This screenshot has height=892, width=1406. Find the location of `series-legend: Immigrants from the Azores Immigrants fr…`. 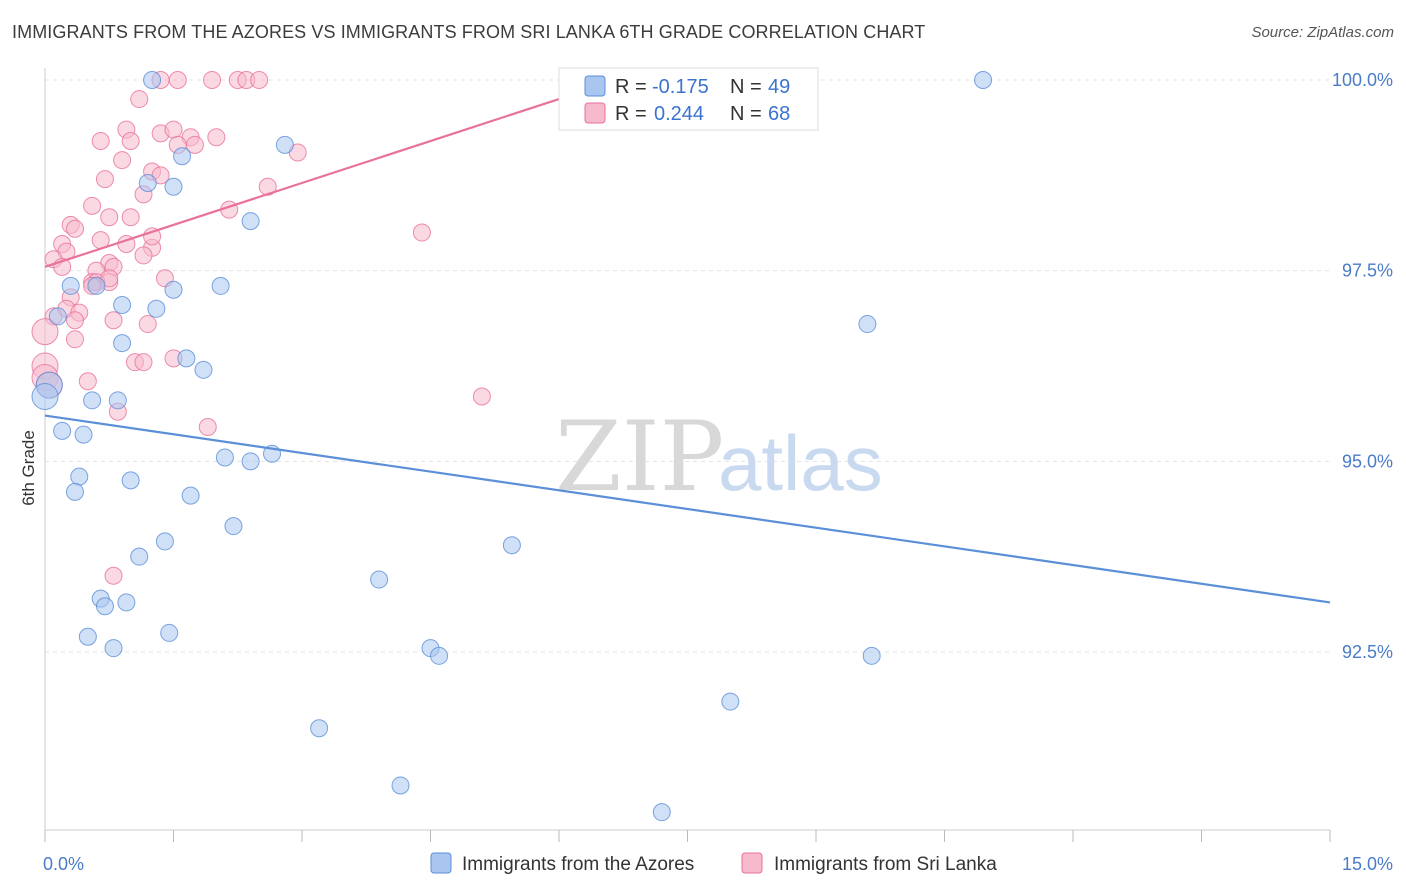

series-legend: Immigrants from the Azores Immigrants fr… is located at coordinates (713, 863).